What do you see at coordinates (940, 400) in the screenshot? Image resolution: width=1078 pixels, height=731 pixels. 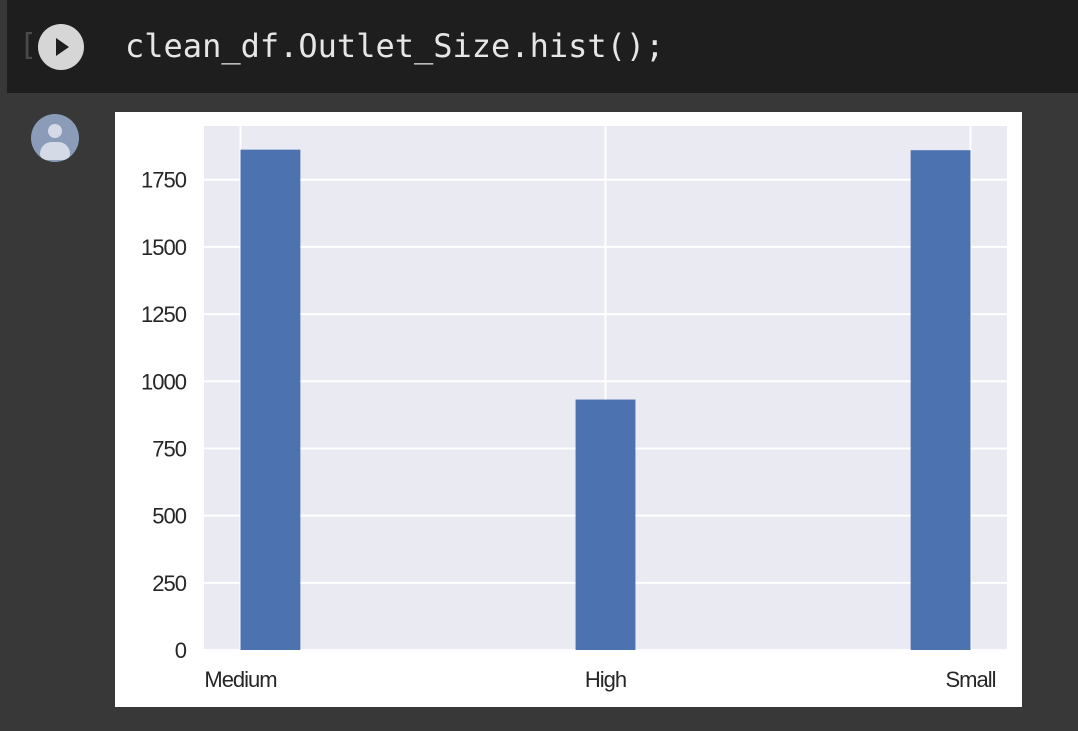 I see `bar-small` at bounding box center [940, 400].